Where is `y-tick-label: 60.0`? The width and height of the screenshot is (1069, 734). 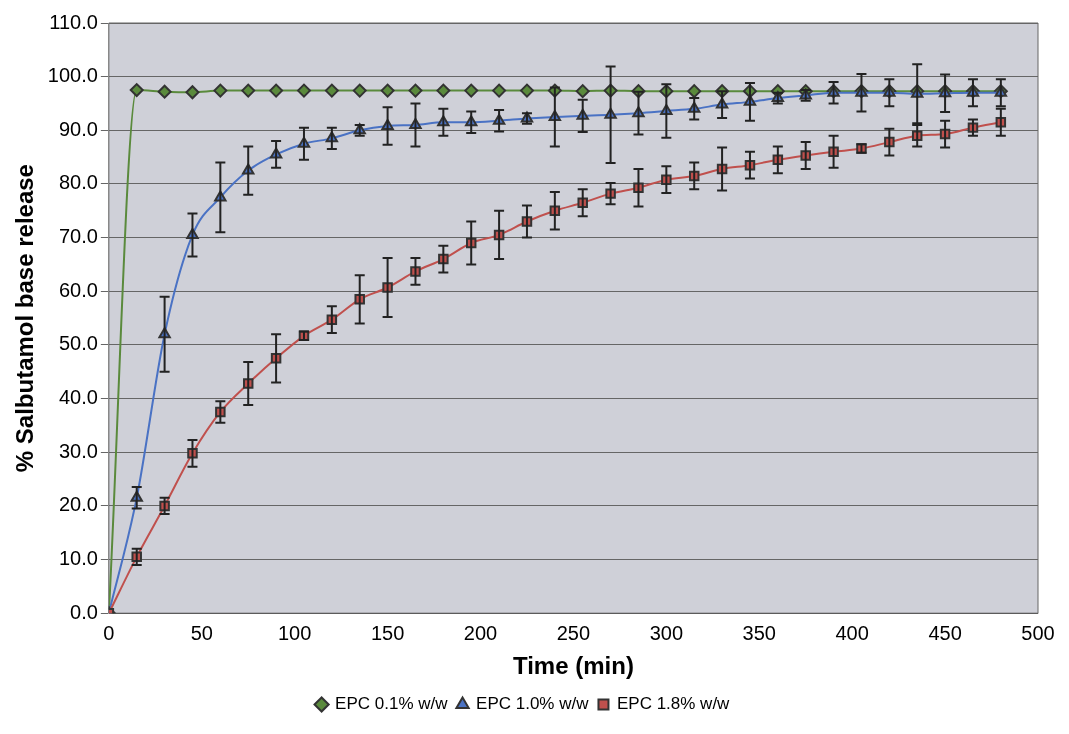 y-tick-label: 60.0 is located at coordinates (78, 289).